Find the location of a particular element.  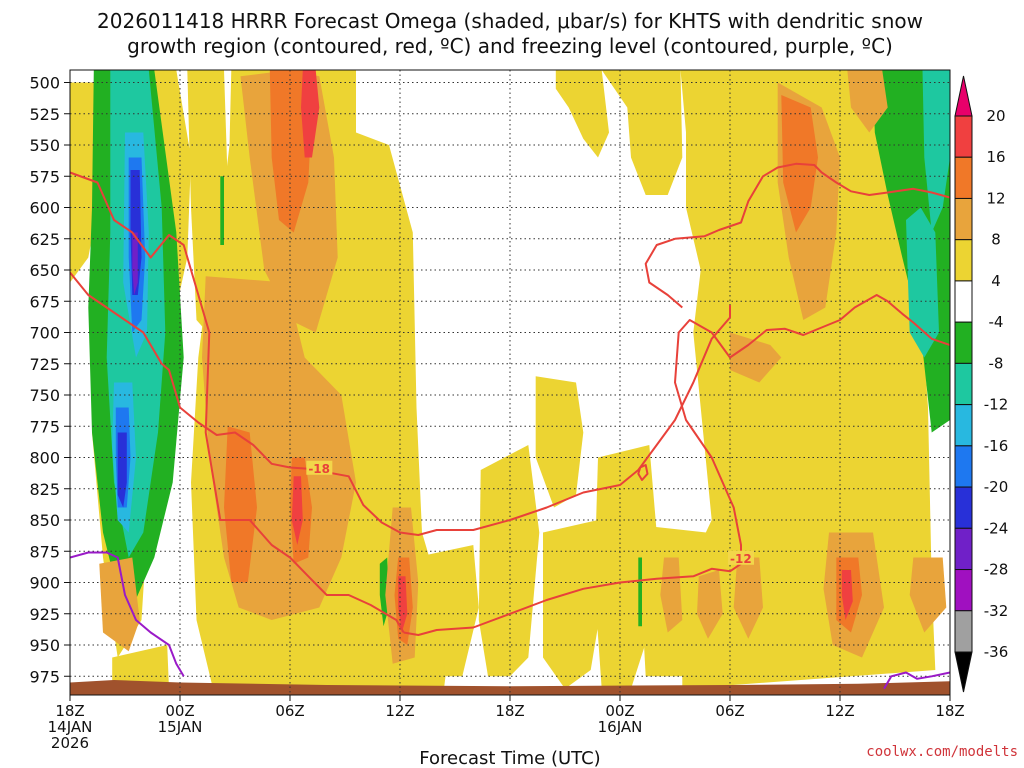

colorbar: 20 16 12 8 4 -4 -8 -12 -16 -20 -24 -28 -32 -36 is located at coordinates (981, 384).